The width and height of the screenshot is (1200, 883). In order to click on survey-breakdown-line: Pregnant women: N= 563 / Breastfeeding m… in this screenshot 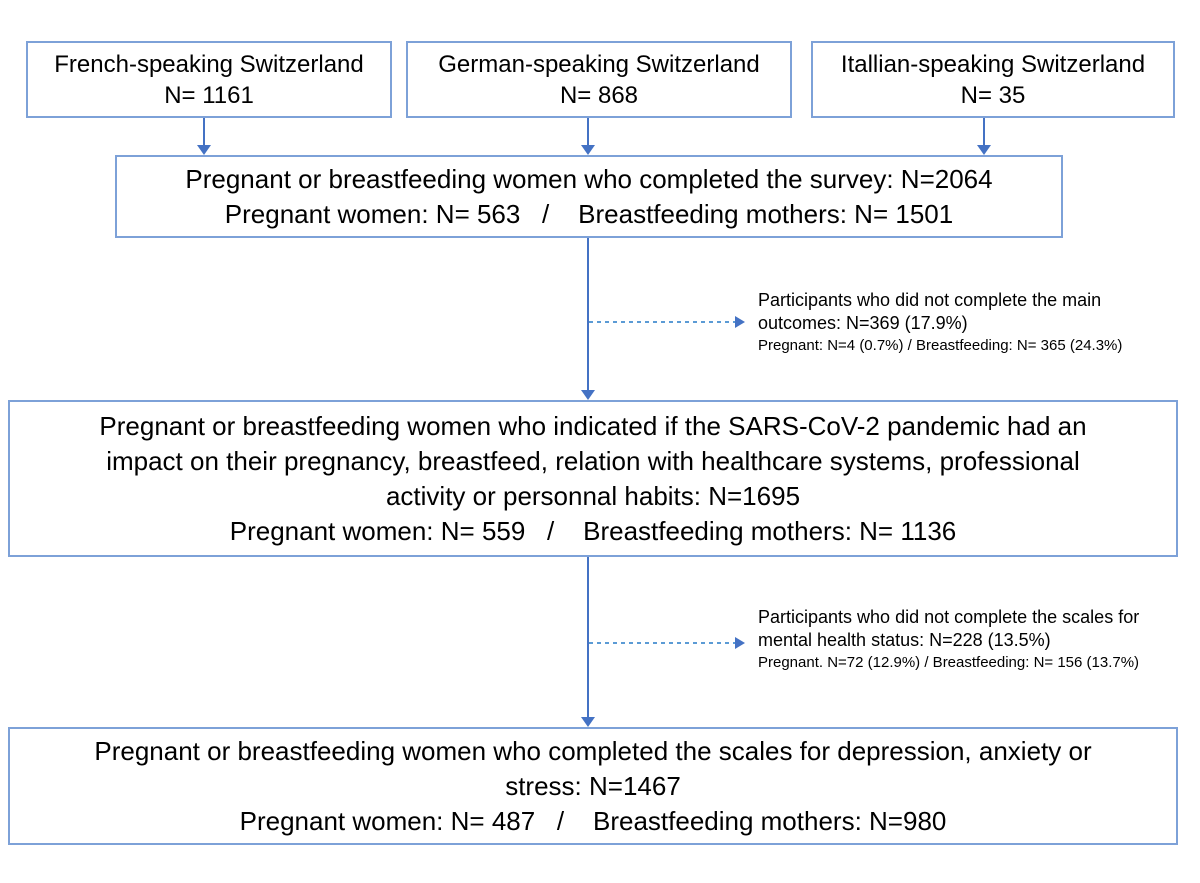, I will do `click(589, 213)`.